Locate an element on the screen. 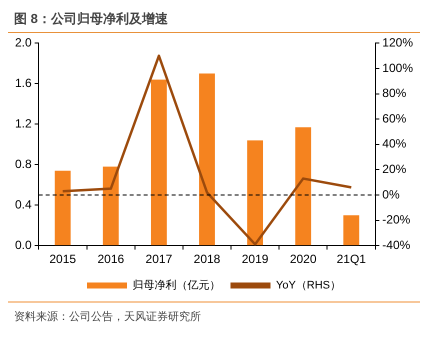  legend-label: 归母净利（亿元） is located at coordinates (176, 285).